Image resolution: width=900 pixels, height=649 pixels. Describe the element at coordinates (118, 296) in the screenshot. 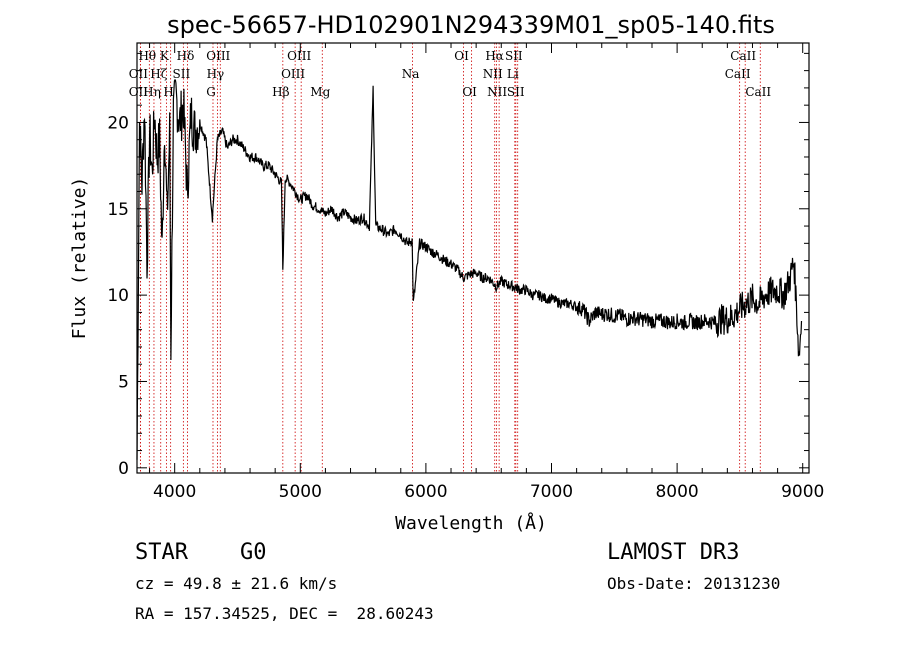

I see `y-tick-label: 10` at that location.